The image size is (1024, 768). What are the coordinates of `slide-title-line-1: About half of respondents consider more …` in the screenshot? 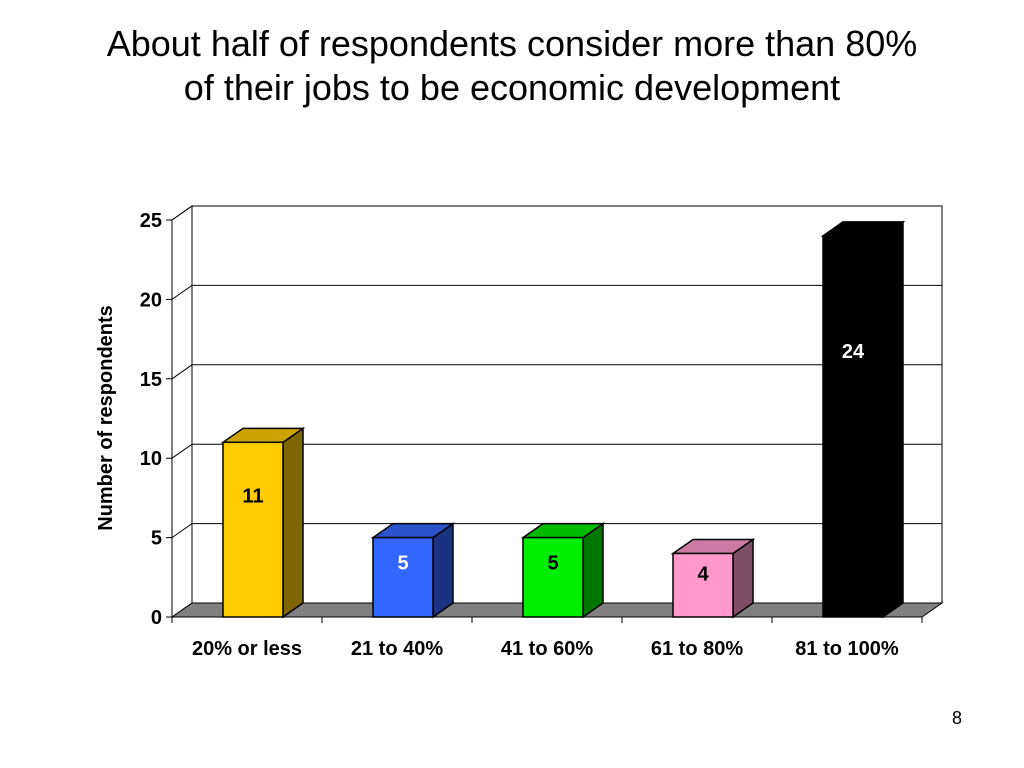 It's located at (512, 43).